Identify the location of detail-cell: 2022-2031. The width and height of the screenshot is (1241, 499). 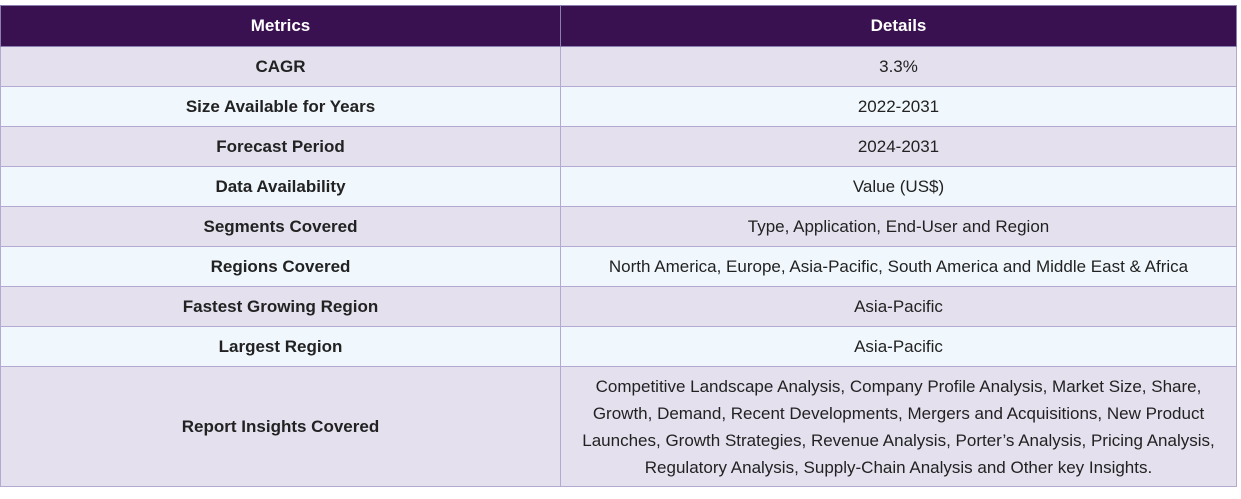
(898, 106).